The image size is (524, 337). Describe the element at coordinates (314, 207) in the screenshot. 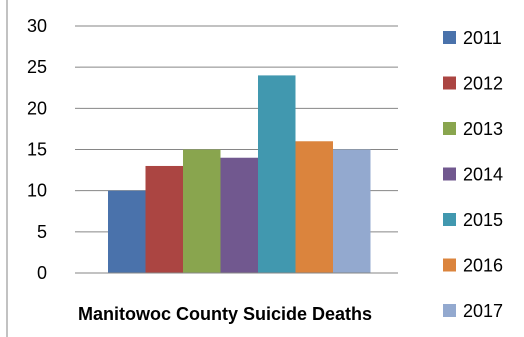

I see `bar-2016` at that location.